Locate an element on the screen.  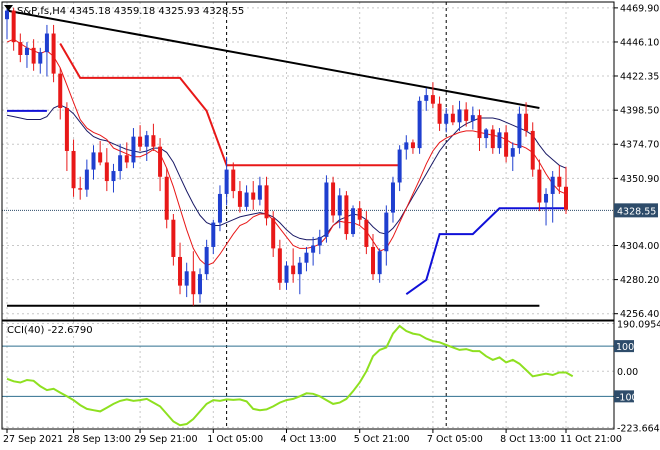
cci-axis-label: -100 is located at coordinates (627, 397).